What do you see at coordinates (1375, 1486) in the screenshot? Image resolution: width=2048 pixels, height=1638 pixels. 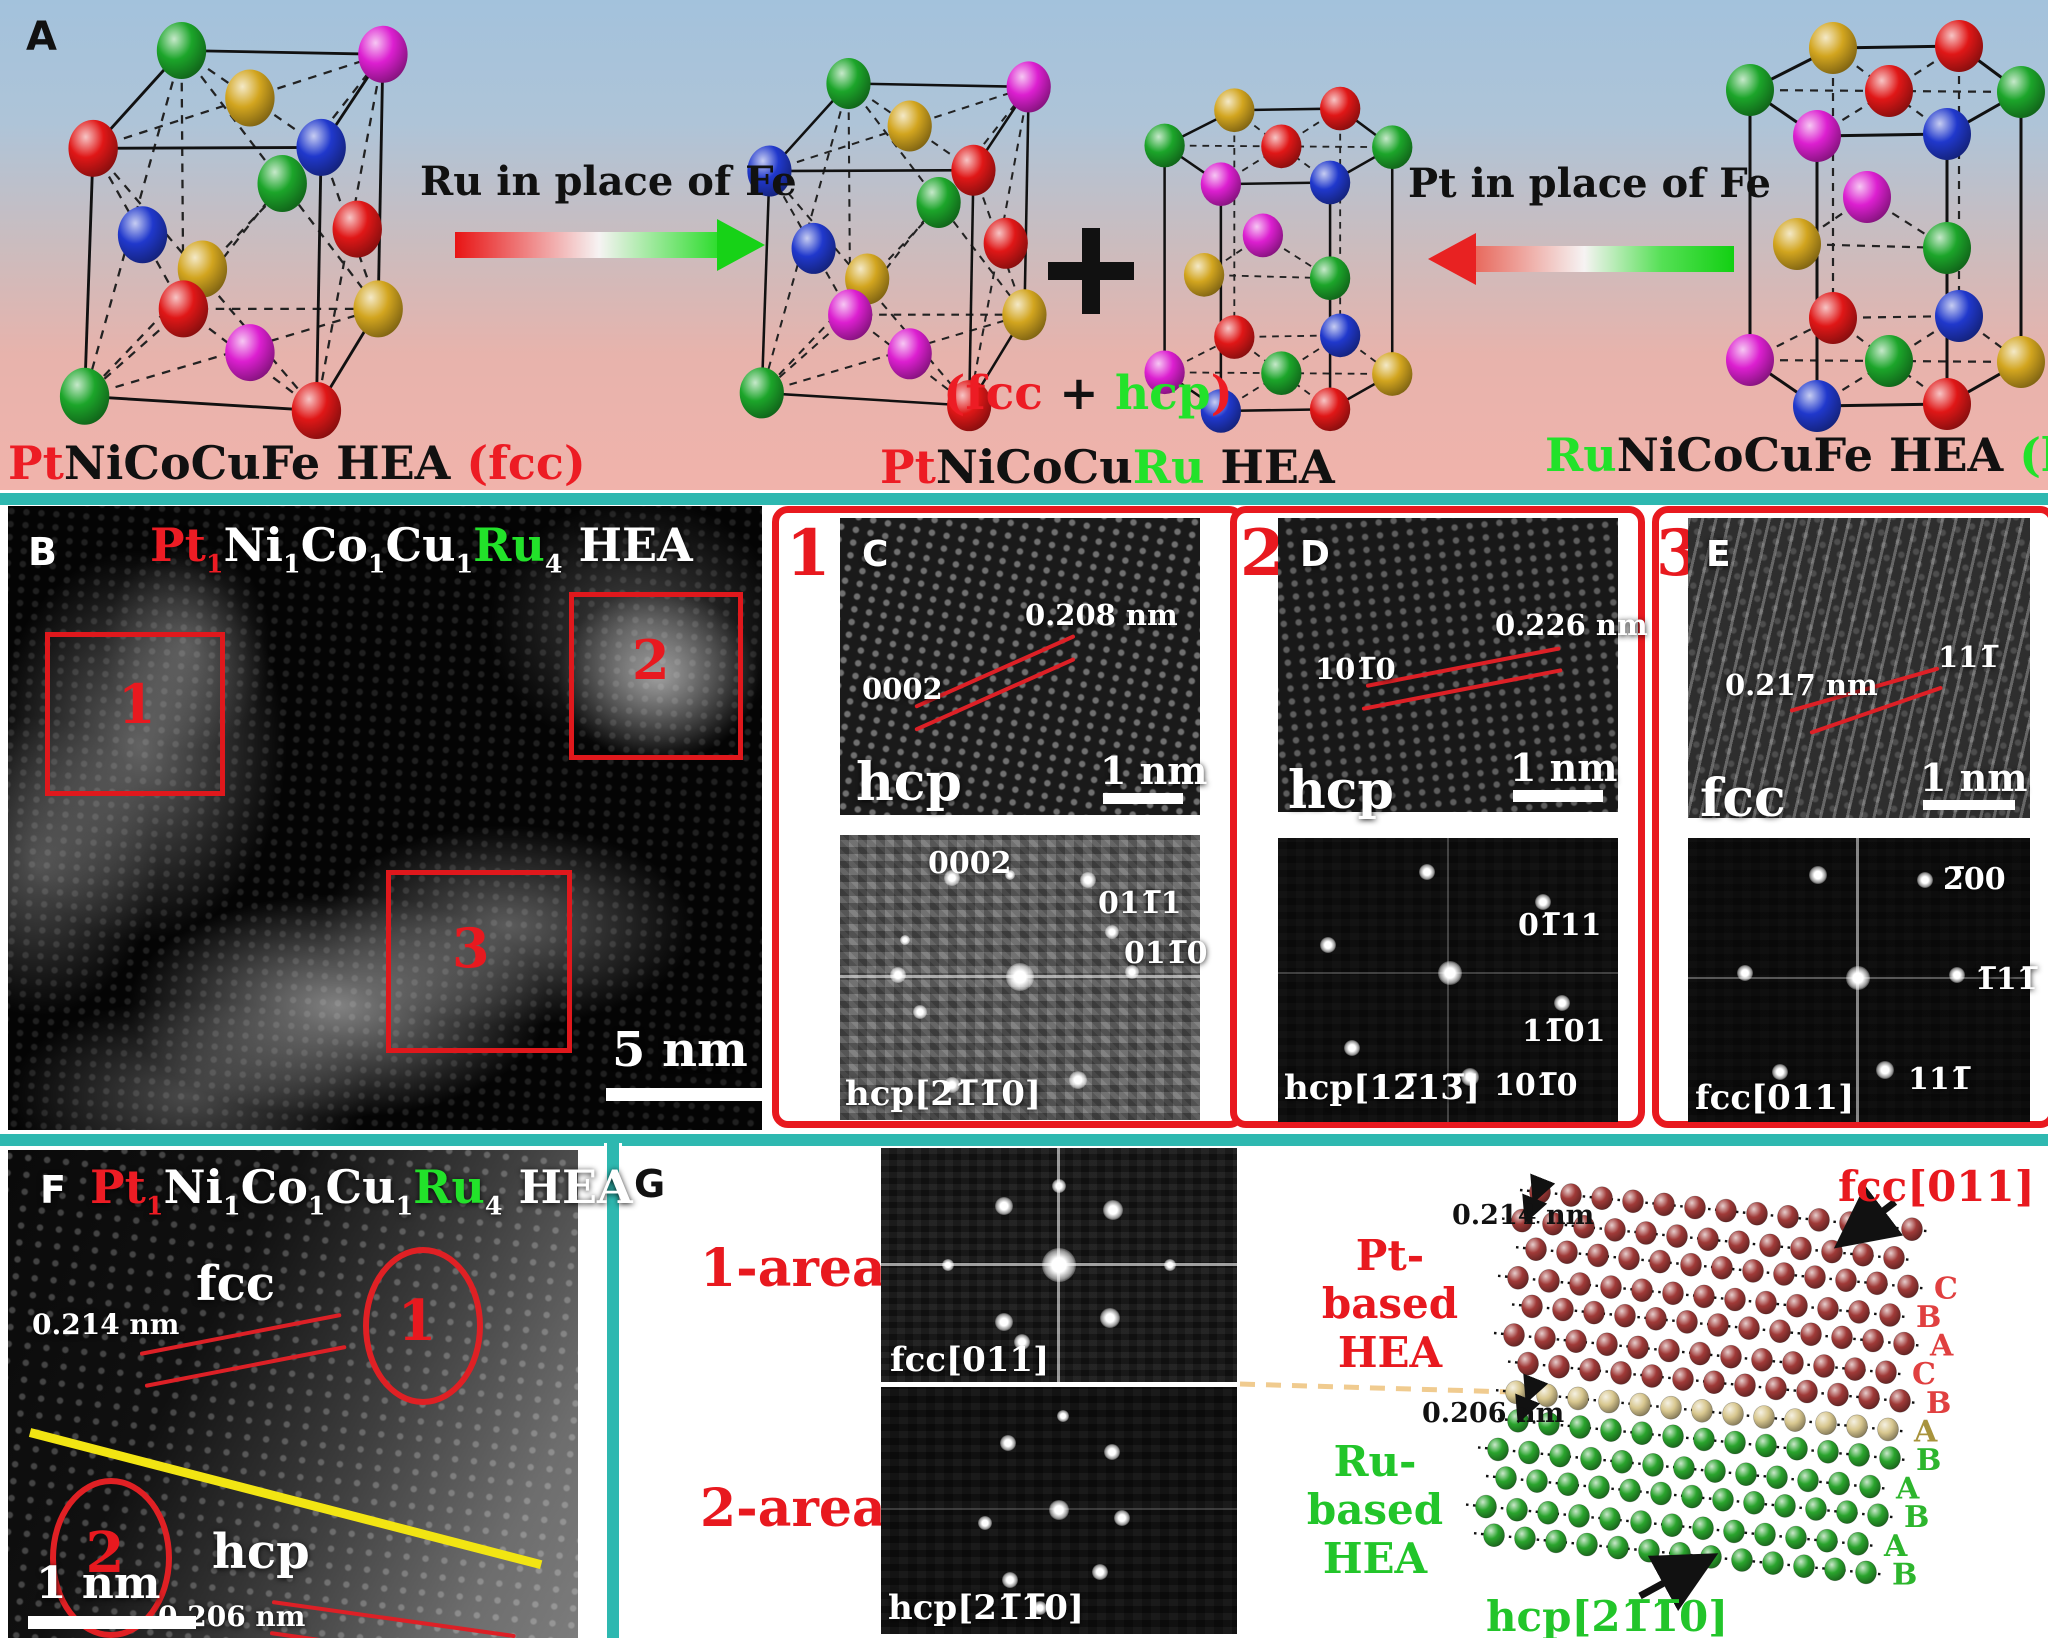 I see `ru-based-line1: Ru-based` at bounding box center [1375, 1486].